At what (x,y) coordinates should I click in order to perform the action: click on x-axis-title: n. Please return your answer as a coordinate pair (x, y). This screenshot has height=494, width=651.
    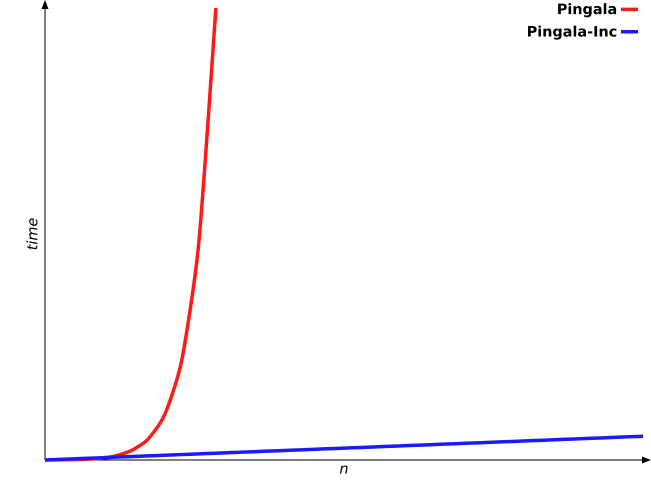
    Looking at the image, I should click on (344, 470).